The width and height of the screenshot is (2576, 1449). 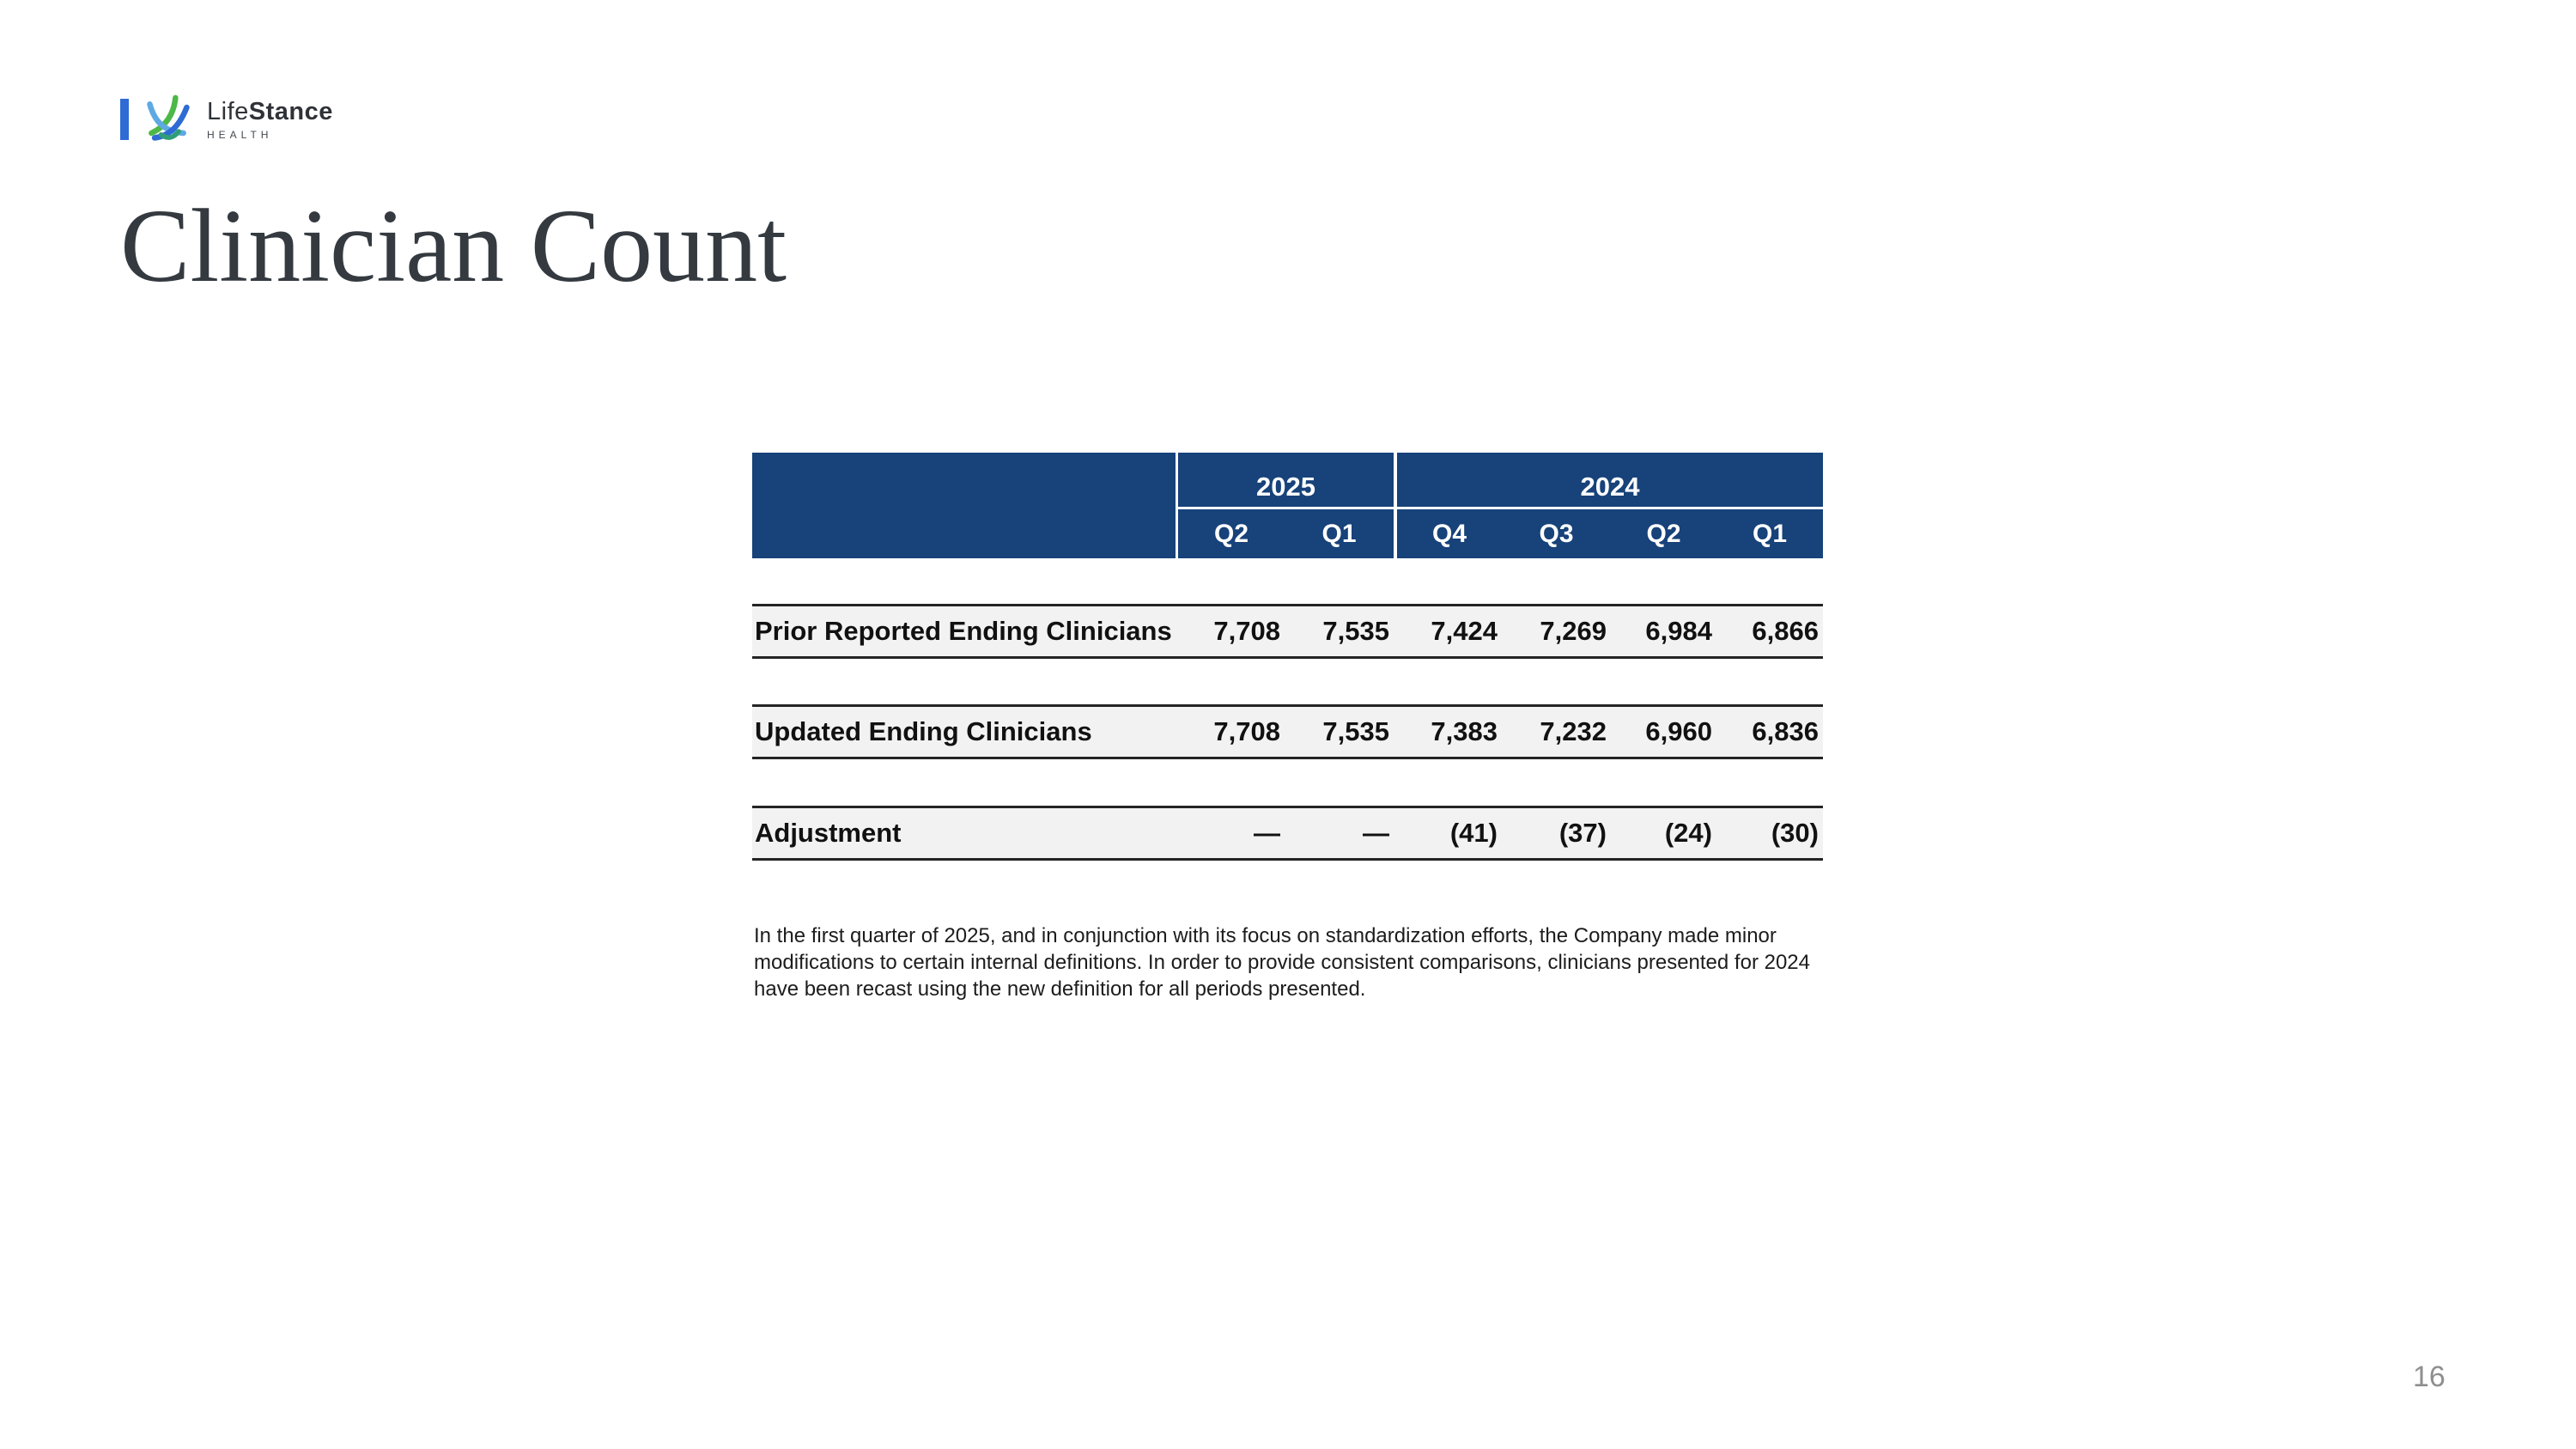 What do you see at coordinates (1785, 731) in the screenshot?
I see `cell-value: 6,836` at bounding box center [1785, 731].